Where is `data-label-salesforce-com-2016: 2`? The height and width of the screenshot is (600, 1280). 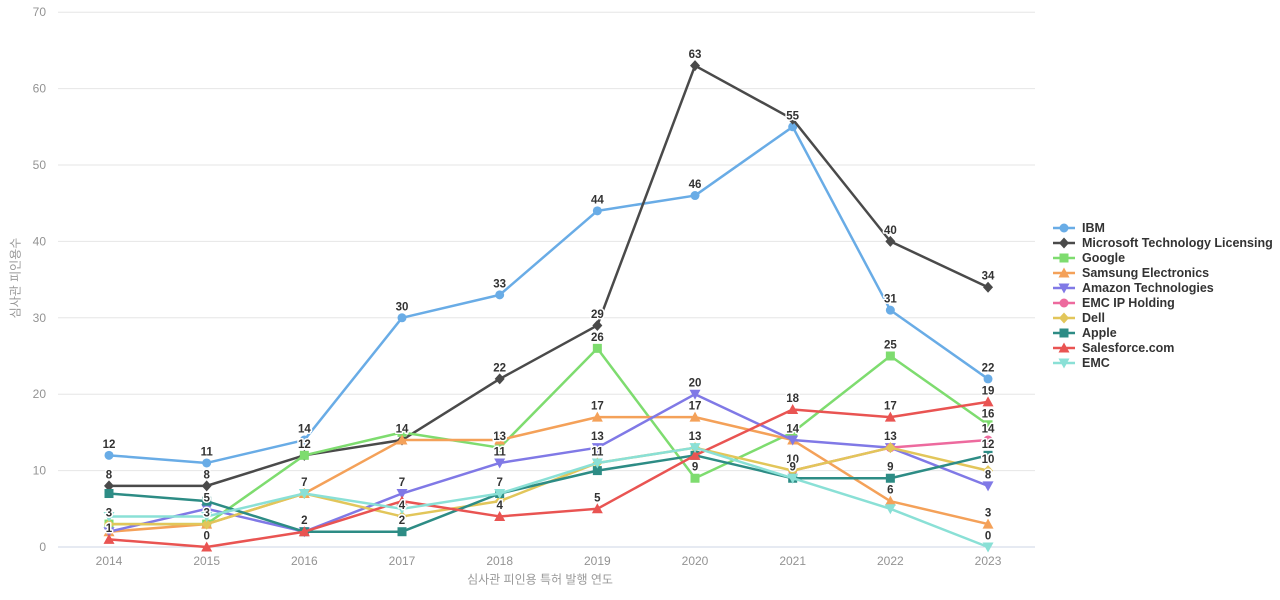
data-label-salesforce-com-2016: 2 is located at coordinates (304, 521).